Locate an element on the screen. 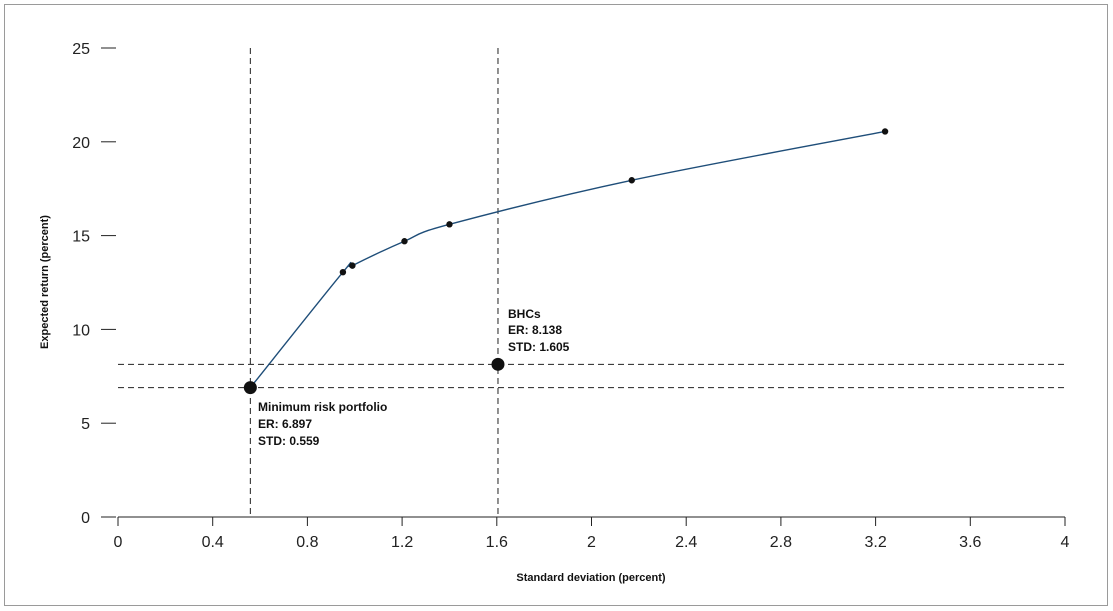  y-tick-label: 25 is located at coordinates (81, 49).